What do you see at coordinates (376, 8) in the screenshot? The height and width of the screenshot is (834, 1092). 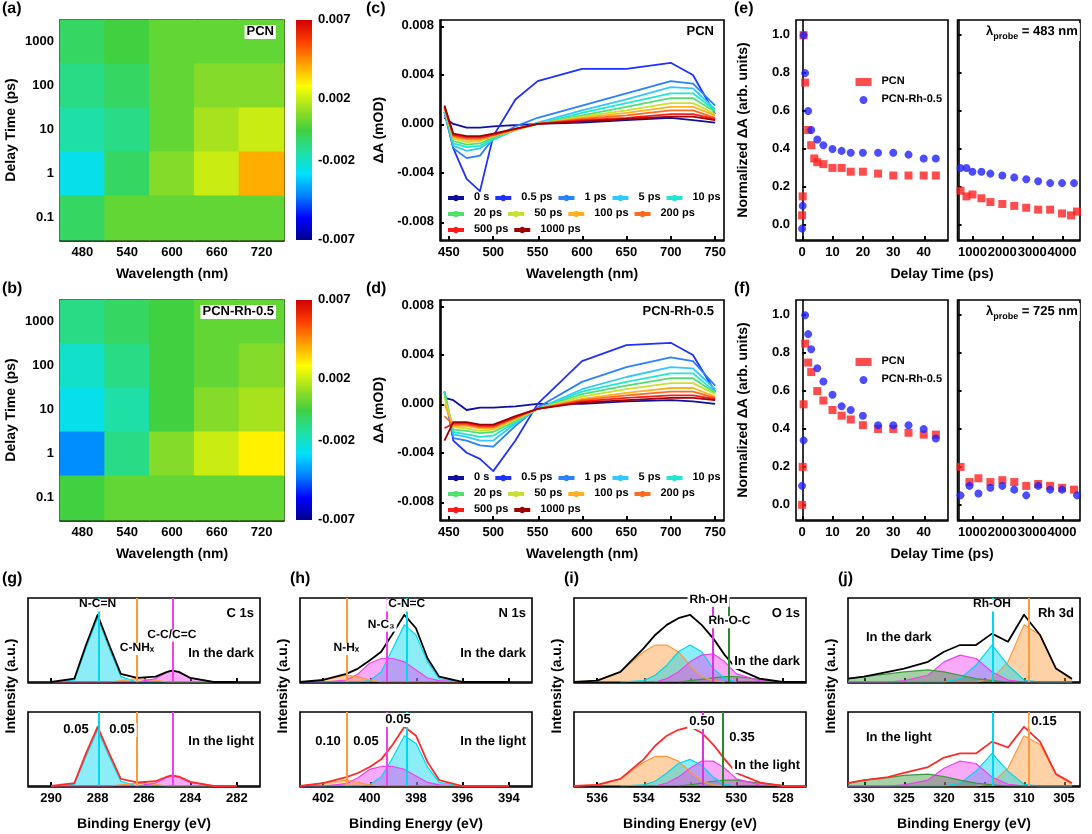 I see `chart-title: (c)` at bounding box center [376, 8].